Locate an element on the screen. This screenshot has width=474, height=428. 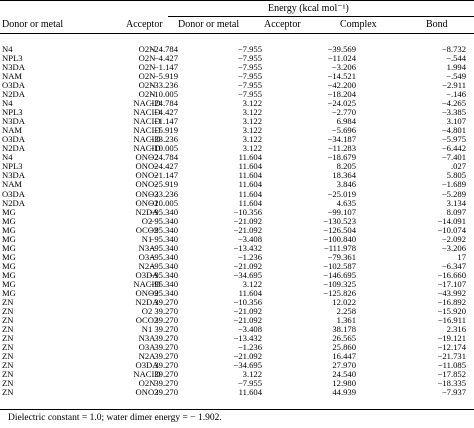
table-row: N3DA O2N −1.147 −7.955 −3.206 1.994 is located at coordinates (237, 67).